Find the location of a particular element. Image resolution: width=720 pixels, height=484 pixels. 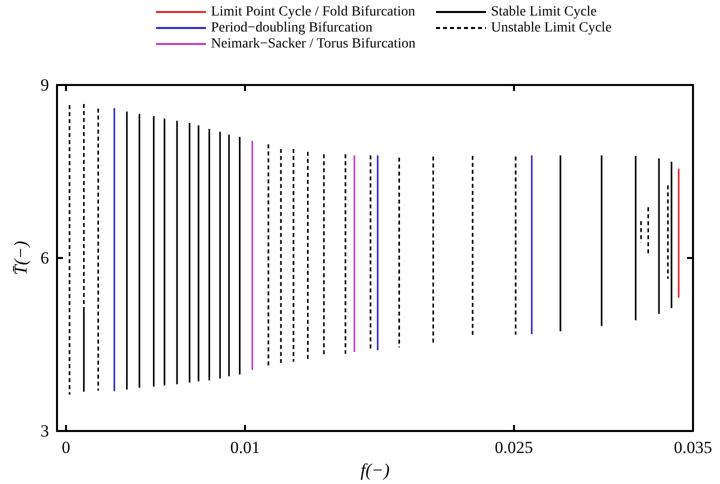

x-tick-label: 0.025 is located at coordinates (513, 447).